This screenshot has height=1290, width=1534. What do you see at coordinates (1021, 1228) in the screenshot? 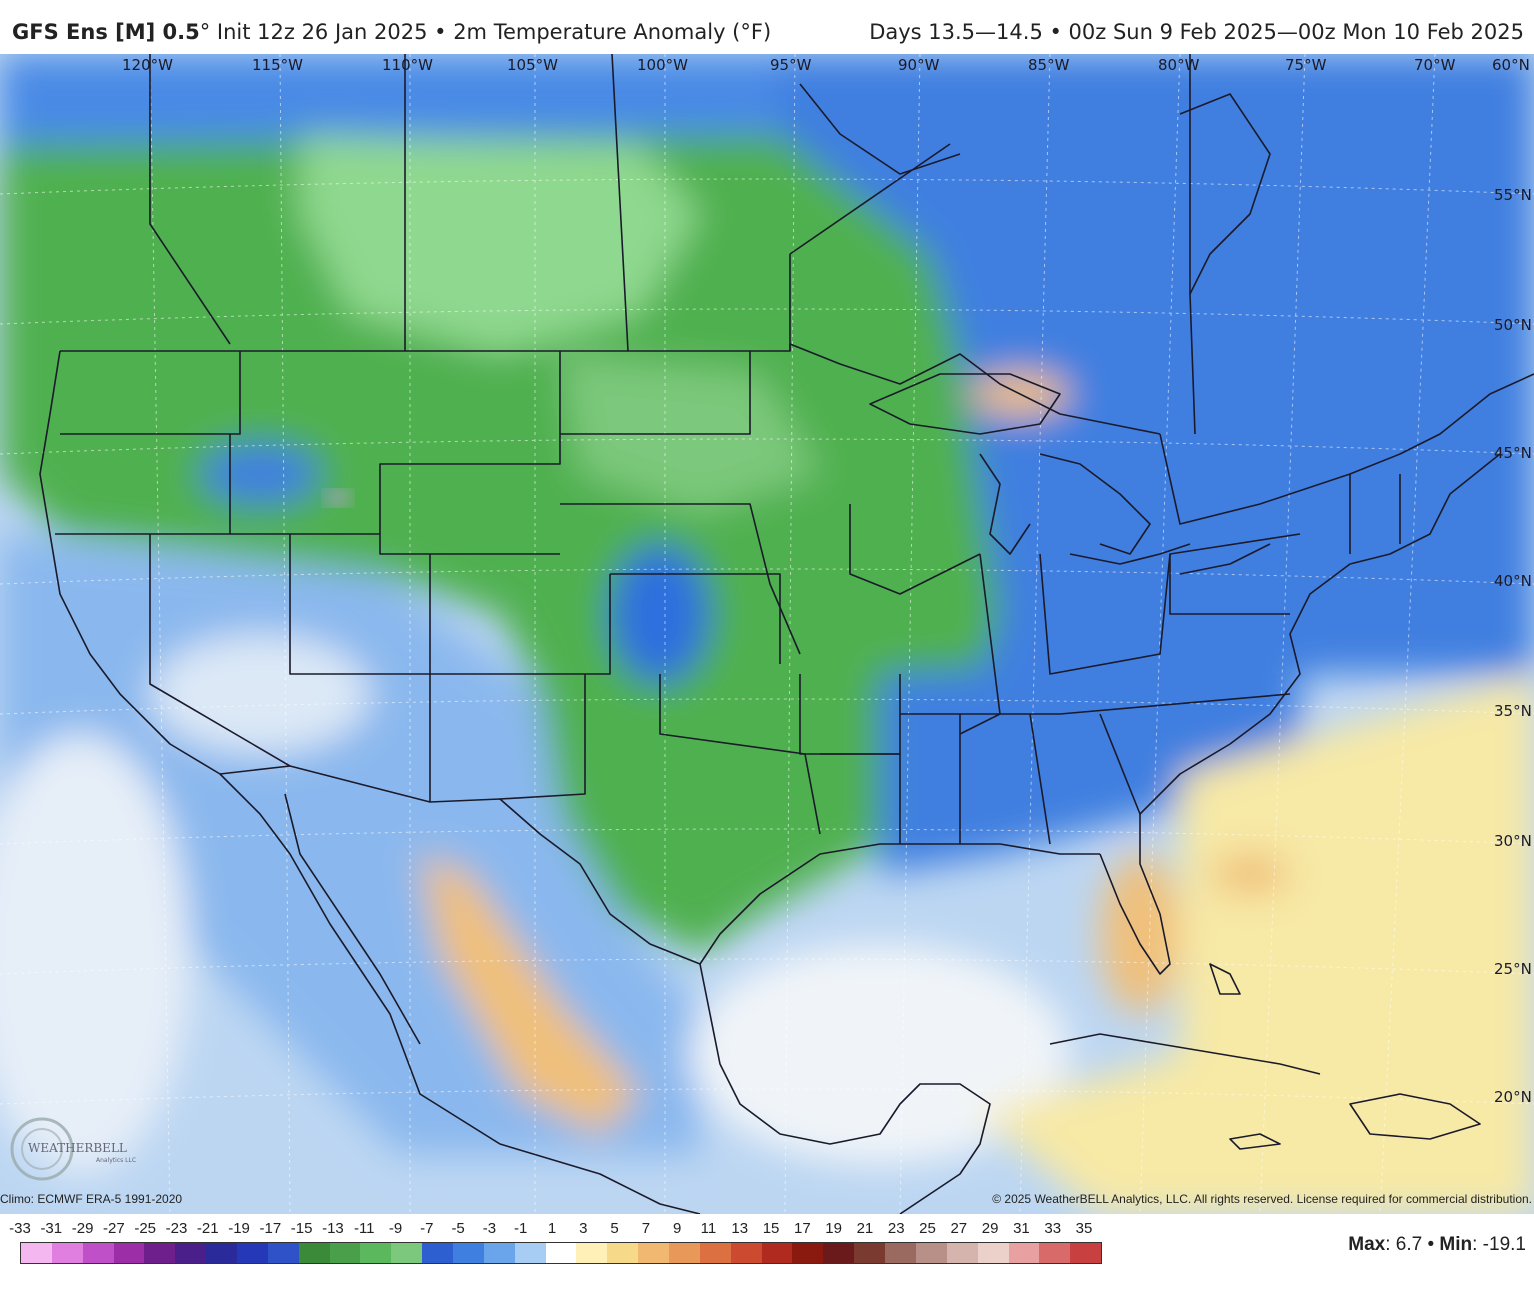
I see `legend-tick-label: 31` at bounding box center [1021, 1228].